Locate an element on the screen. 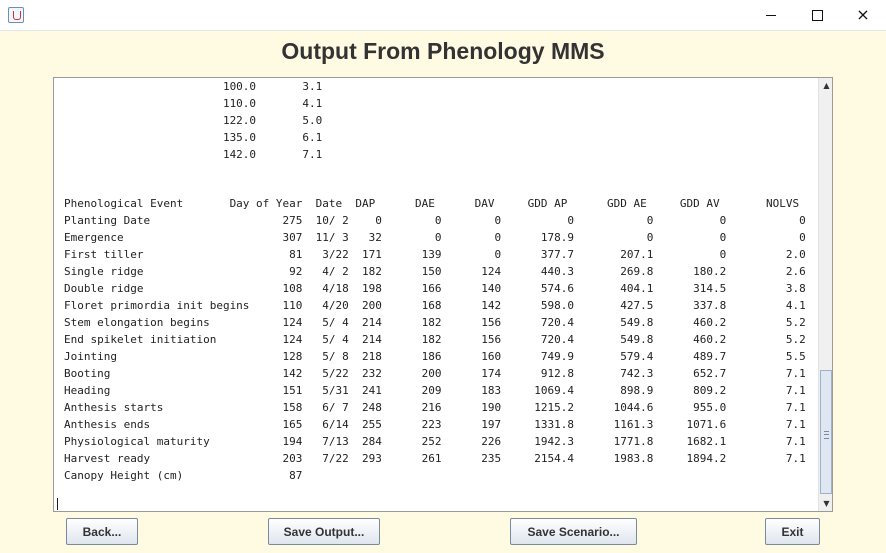 Image resolution: width=886 pixels, height=553 pixels. maximize-icon is located at coordinates (817, 15).